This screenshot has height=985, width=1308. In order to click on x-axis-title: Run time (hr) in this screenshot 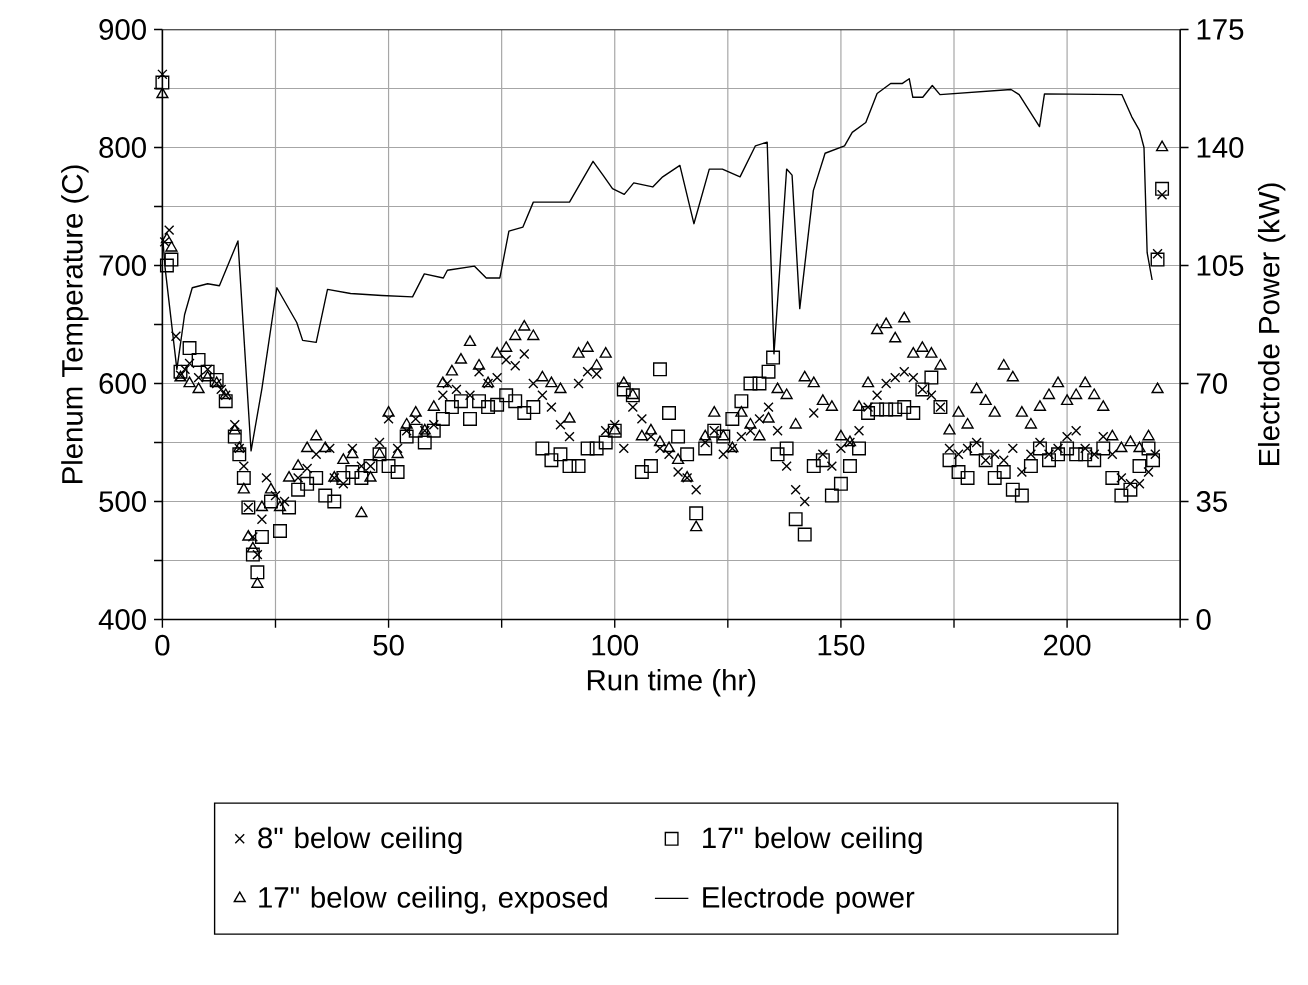, I will do `click(671, 682)`.